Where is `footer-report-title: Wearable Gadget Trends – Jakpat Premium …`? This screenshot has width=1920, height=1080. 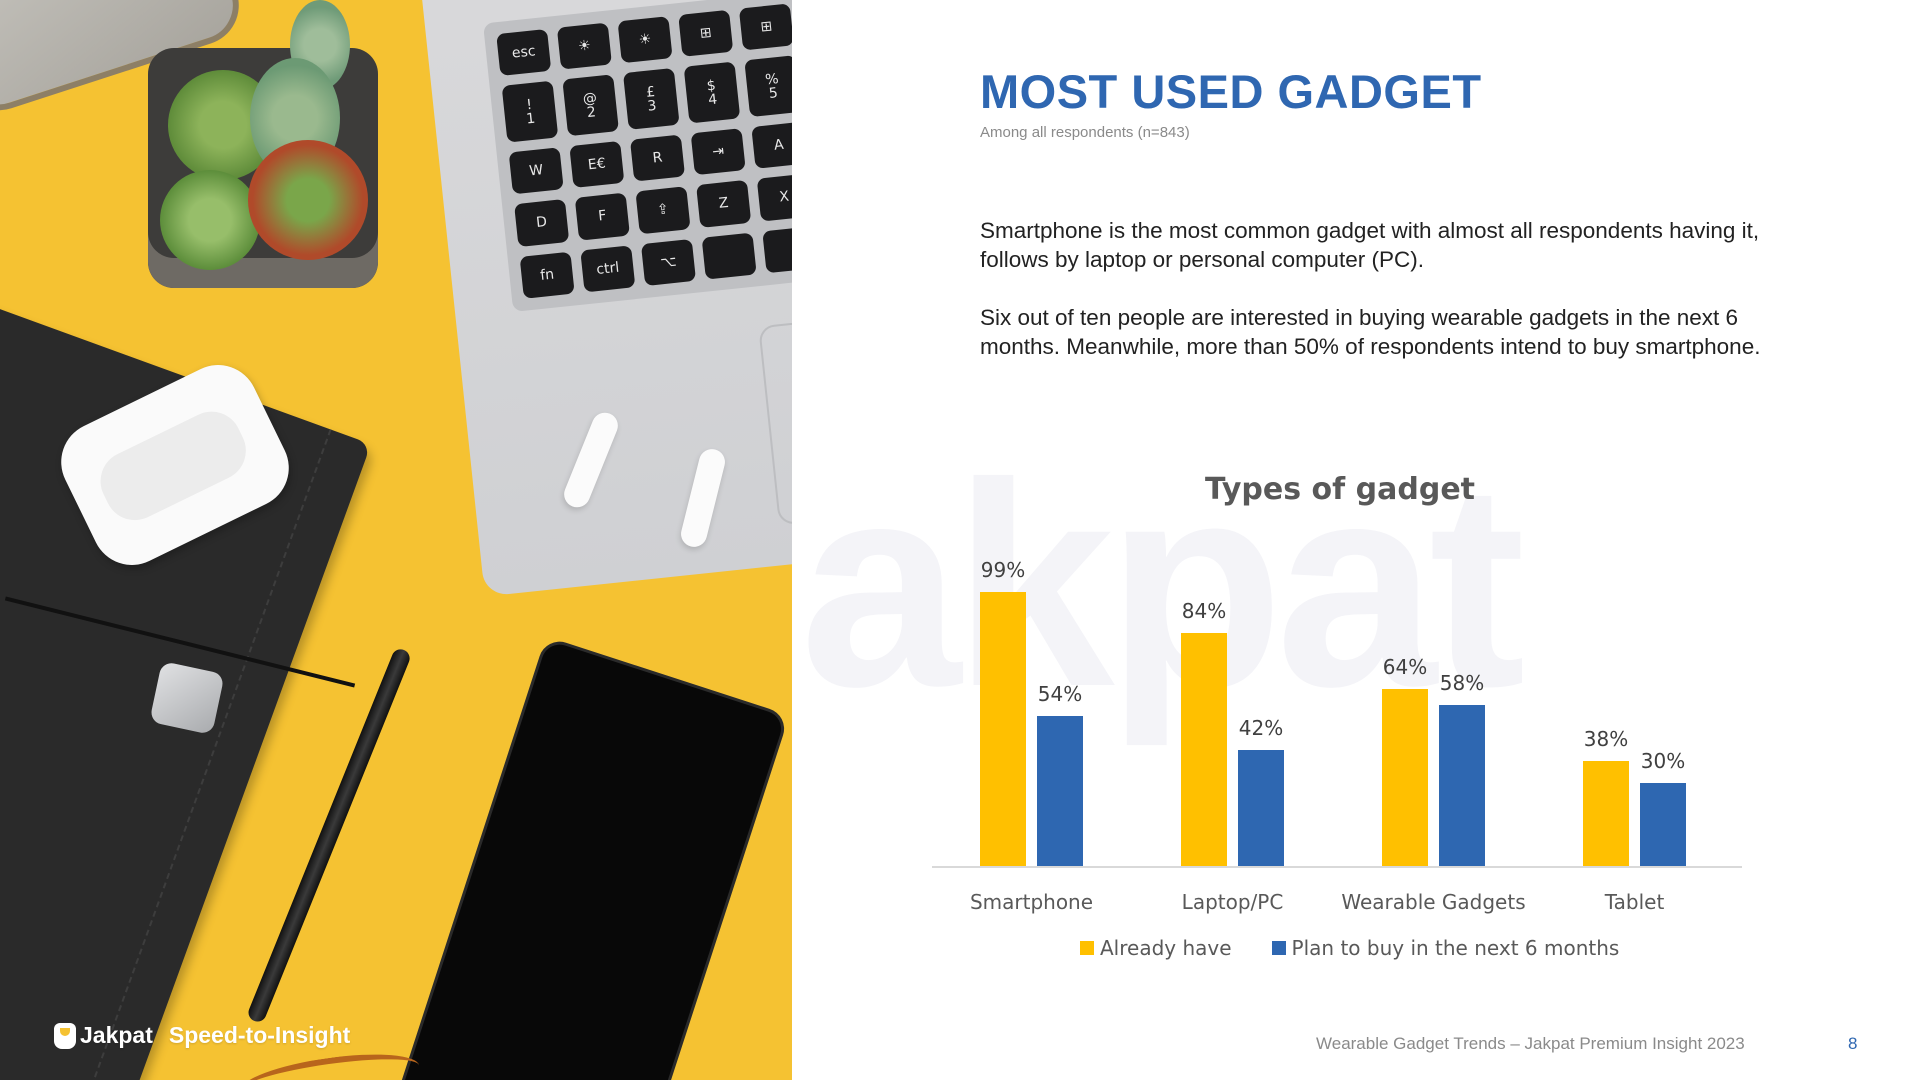 footer-report-title: Wearable Gadget Trends – Jakpat Premium … is located at coordinates (1530, 1043).